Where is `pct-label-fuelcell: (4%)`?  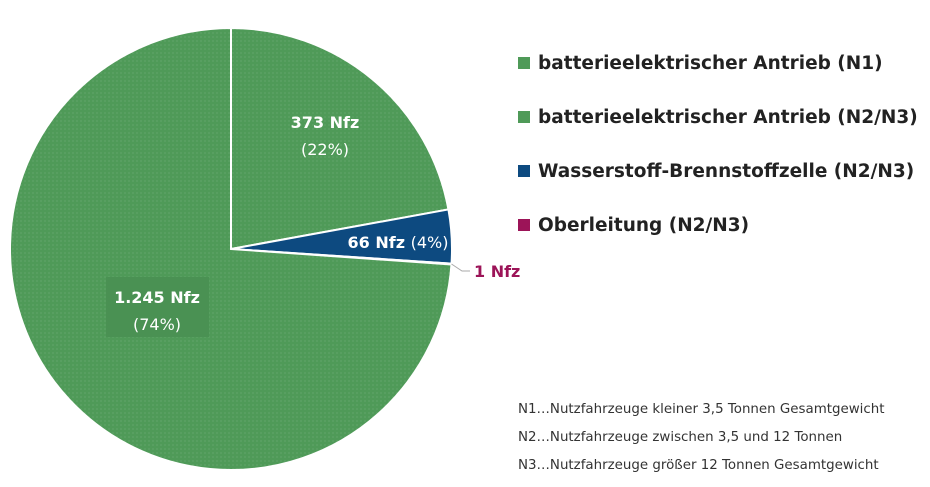
pct-label-fuelcell: (4%) is located at coordinates (430, 242).